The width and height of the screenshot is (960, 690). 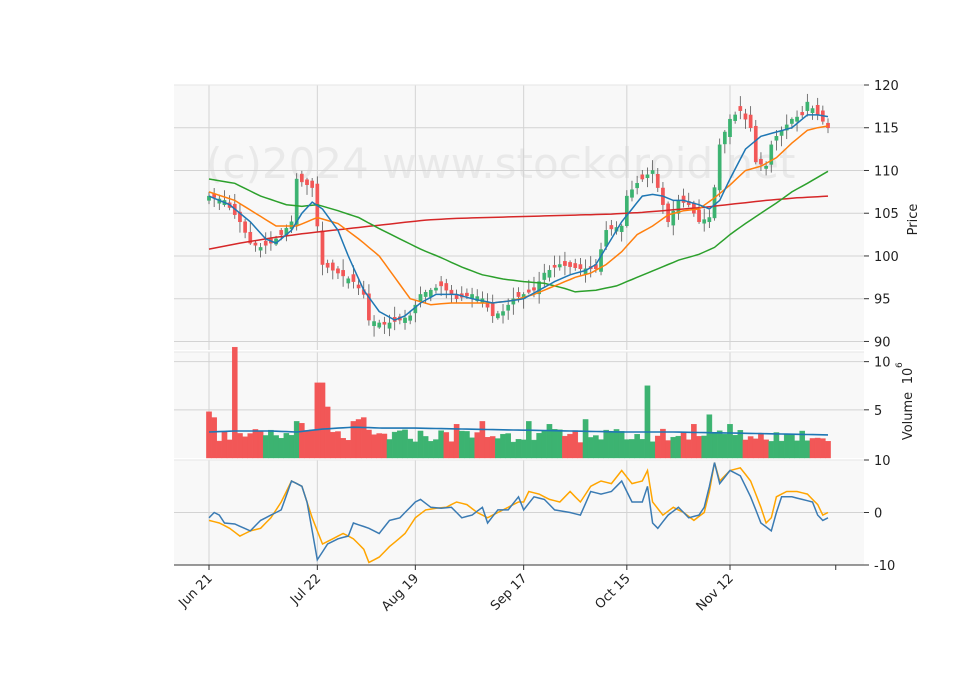 I want to click on price-tick-label: 105, so click(x=886, y=214).